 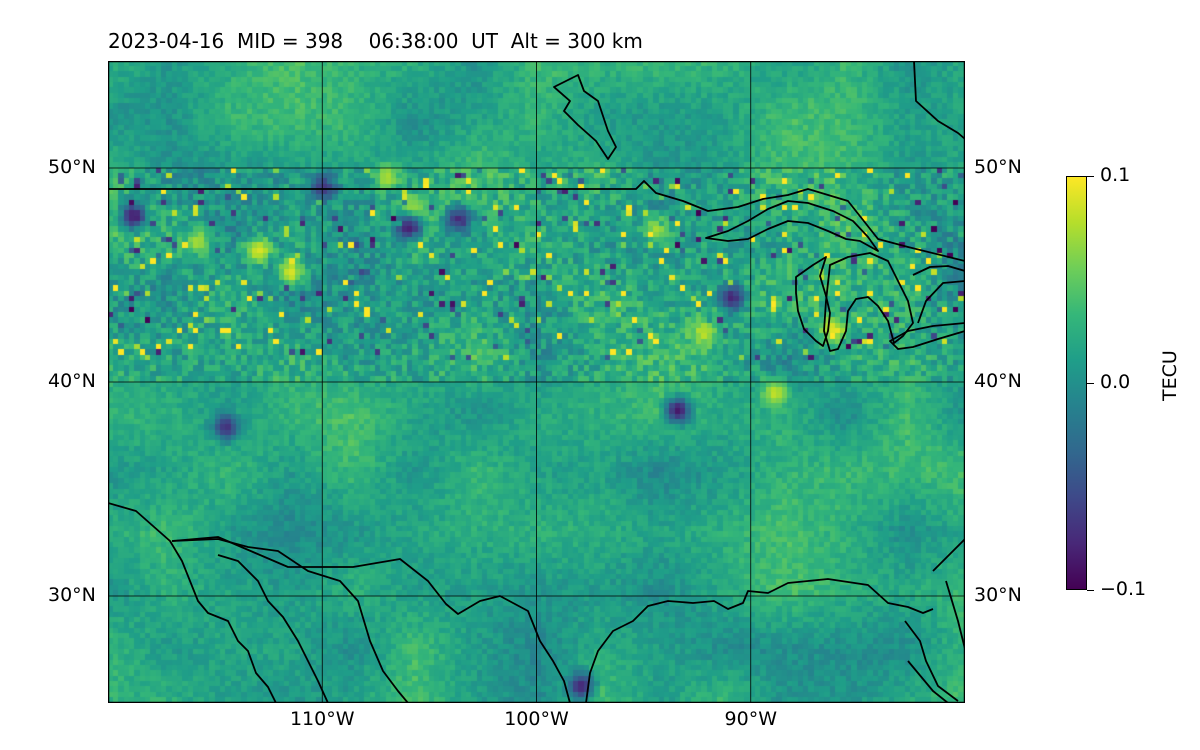 I want to click on us-mexico-border, so click(x=371, y=619).